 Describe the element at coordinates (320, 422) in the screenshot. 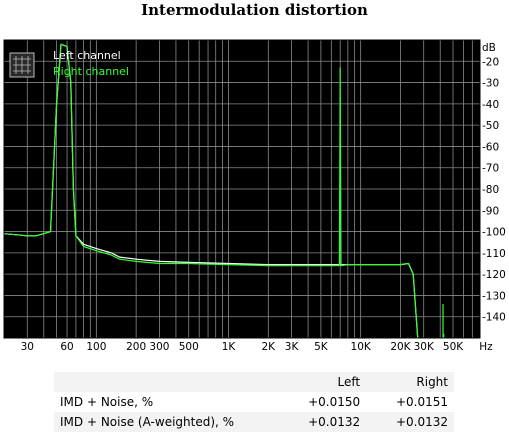

I see `row-left-value: +0.0132` at that location.